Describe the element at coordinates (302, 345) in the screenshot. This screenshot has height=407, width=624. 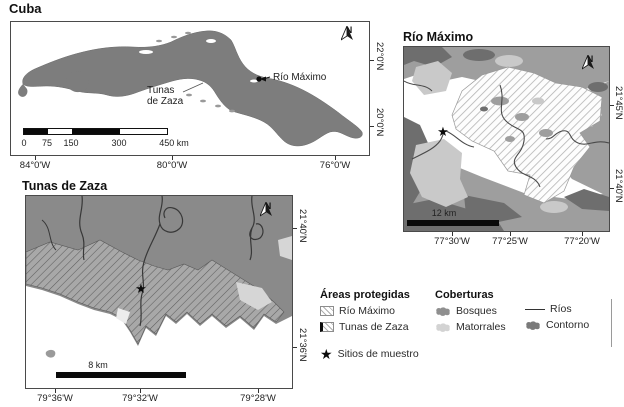
I see `tunas-lat-label: 21°36'N` at that location.